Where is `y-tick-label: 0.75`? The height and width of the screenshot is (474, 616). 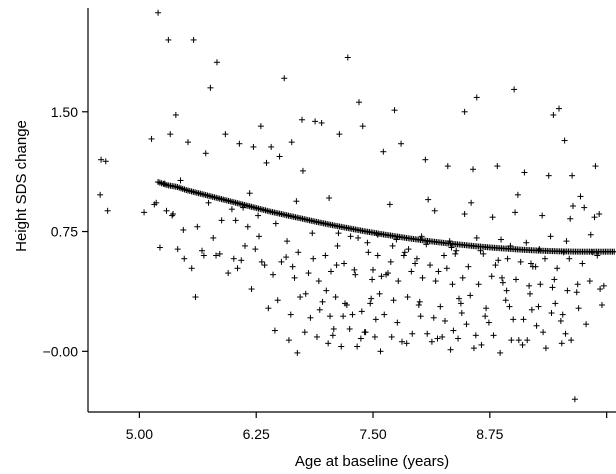 y-tick-label: 0.75 is located at coordinates (64, 232).